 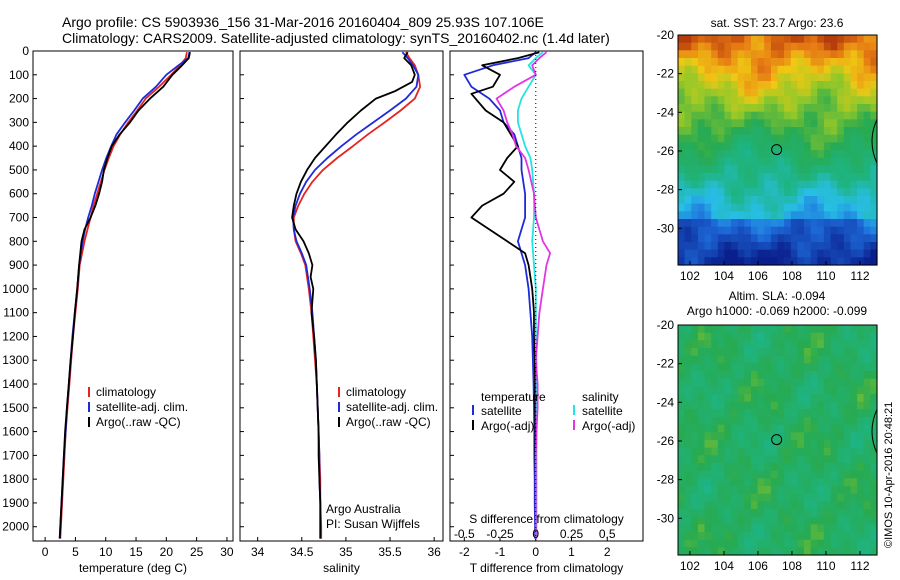 I want to click on x-tick-label: 108, so click(x=792, y=566).